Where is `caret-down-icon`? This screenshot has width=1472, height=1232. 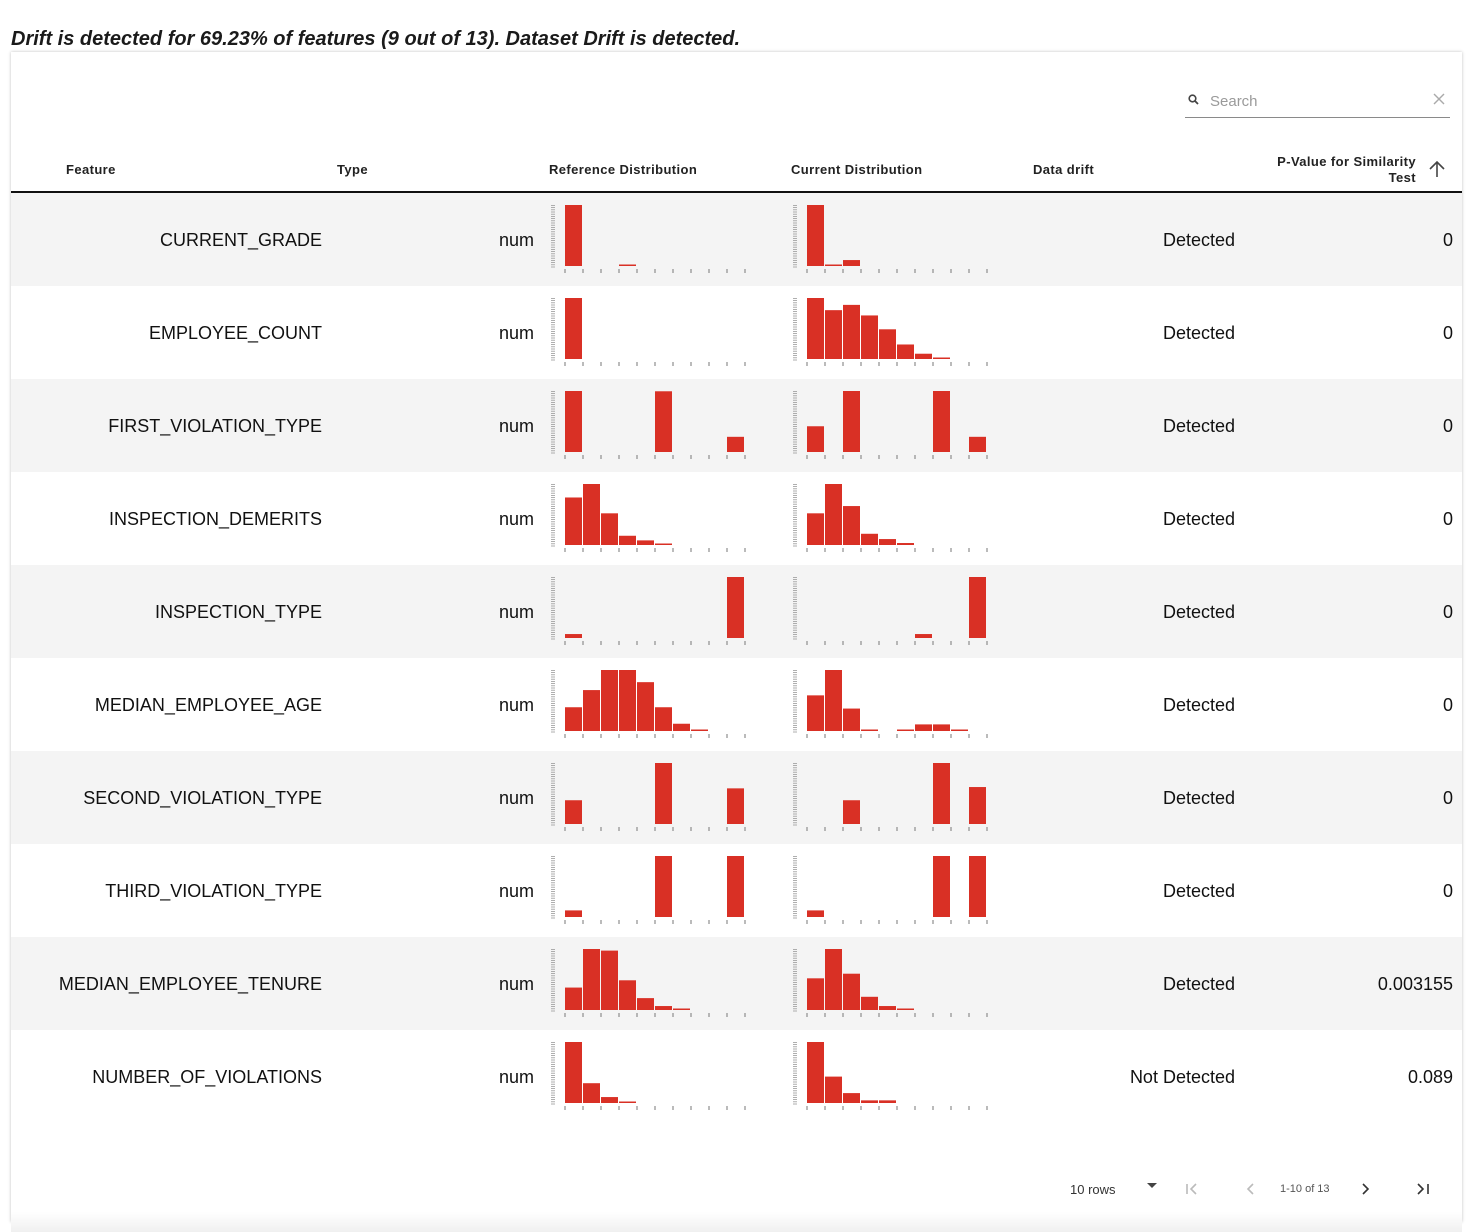 caret-down-icon is located at coordinates (1152, 1185).